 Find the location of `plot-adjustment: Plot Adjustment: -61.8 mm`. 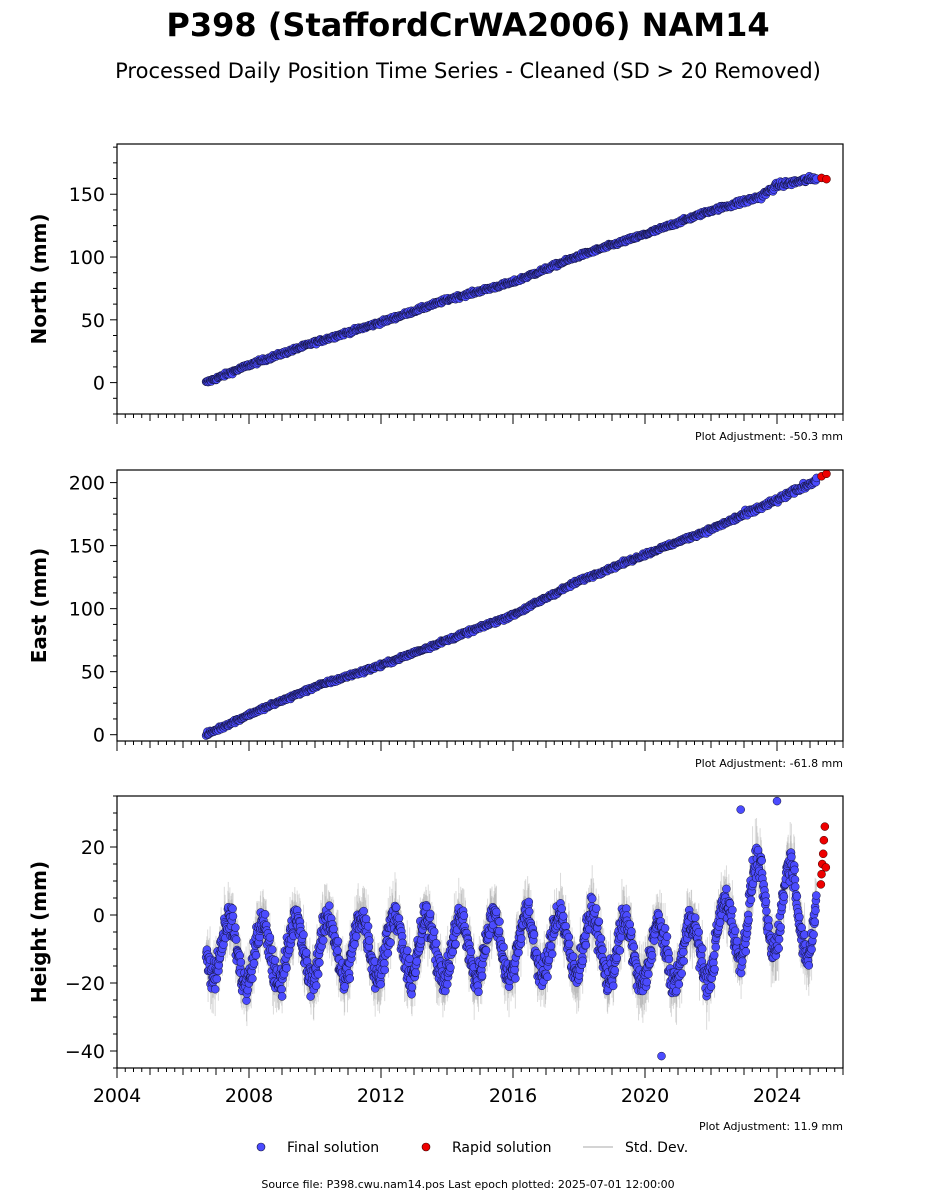

plot-adjustment: Plot Adjustment: -61.8 mm is located at coordinates (769, 763).